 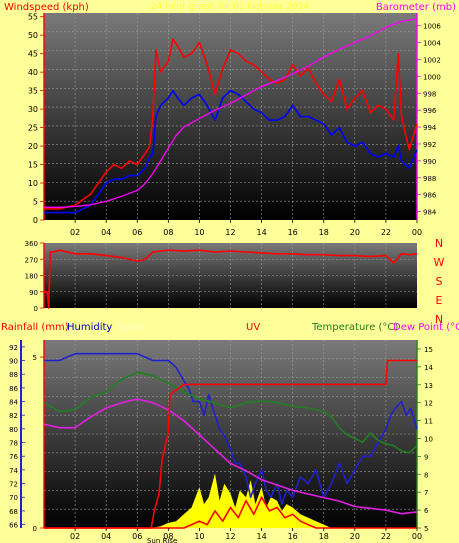 I want to click on compass-label: W, so click(x=439, y=262).